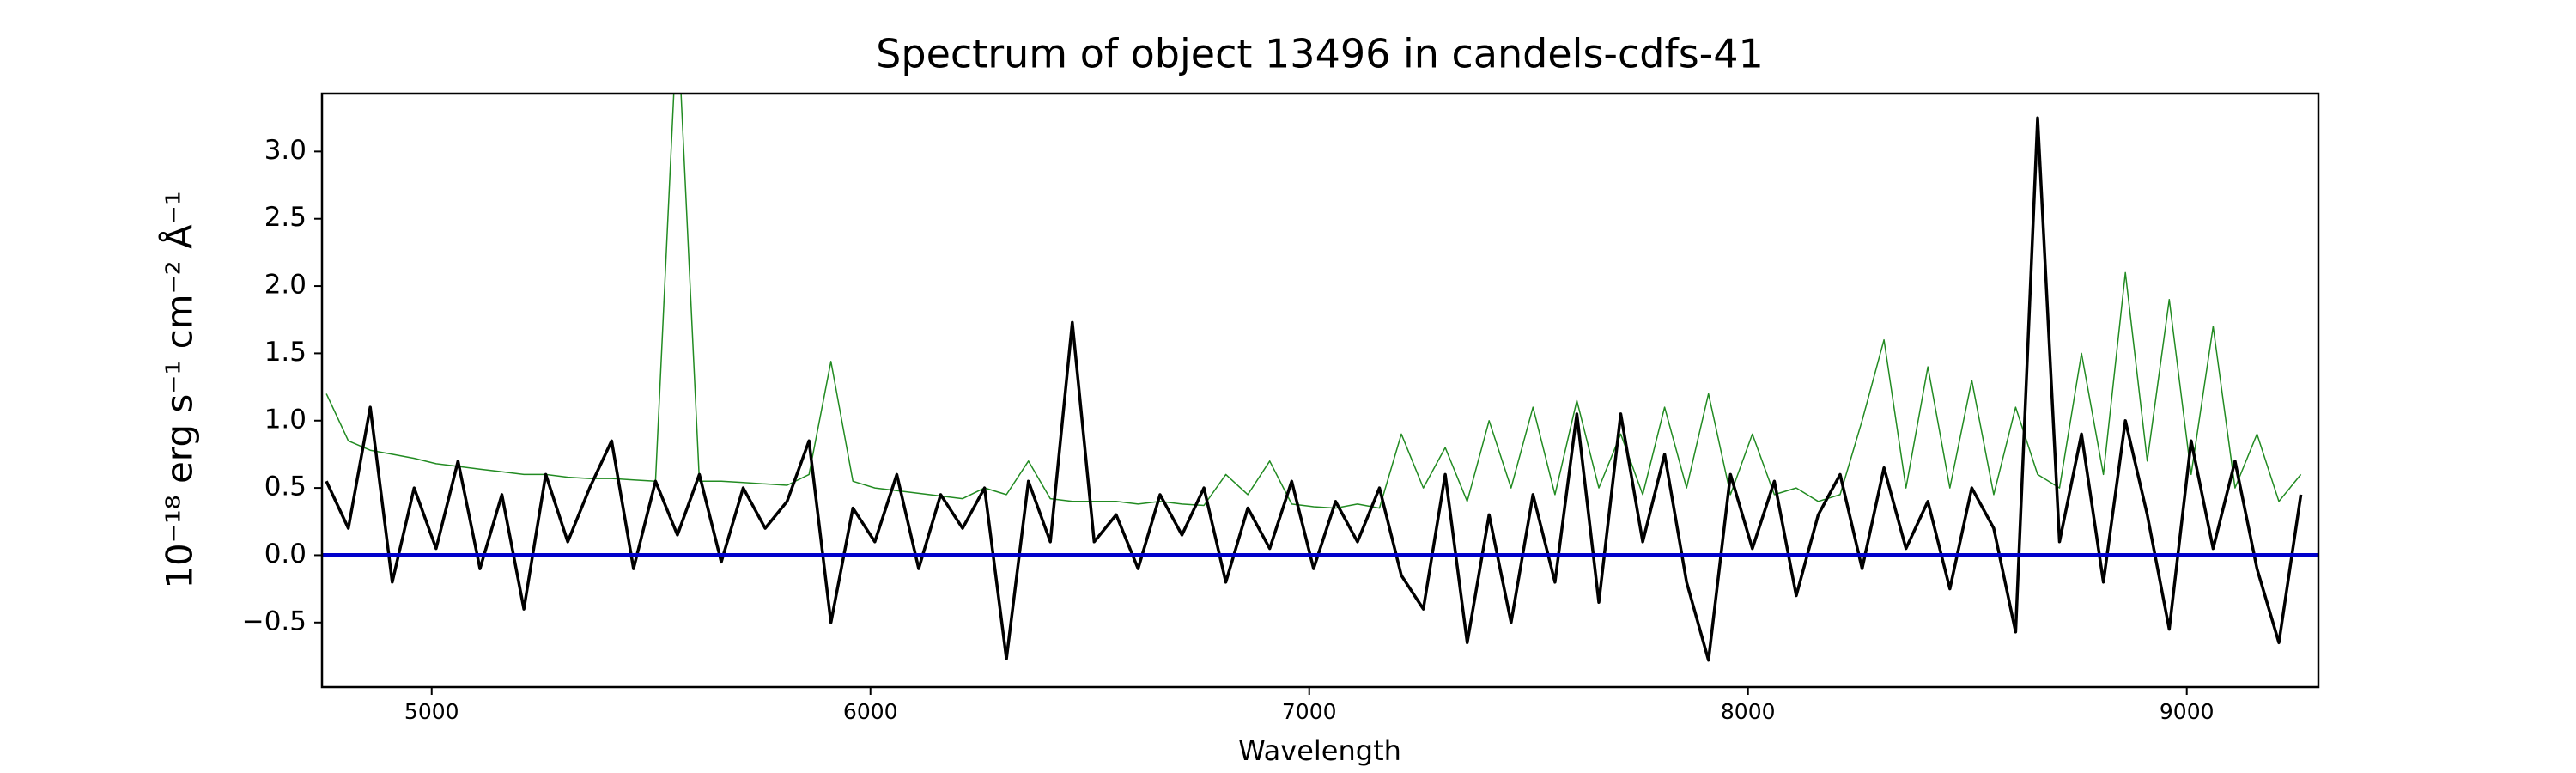 This screenshot has width=2576, height=773. Describe the element at coordinates (285, 352) in the screenshot. I see `y-tick-label: 1.5` at that location.